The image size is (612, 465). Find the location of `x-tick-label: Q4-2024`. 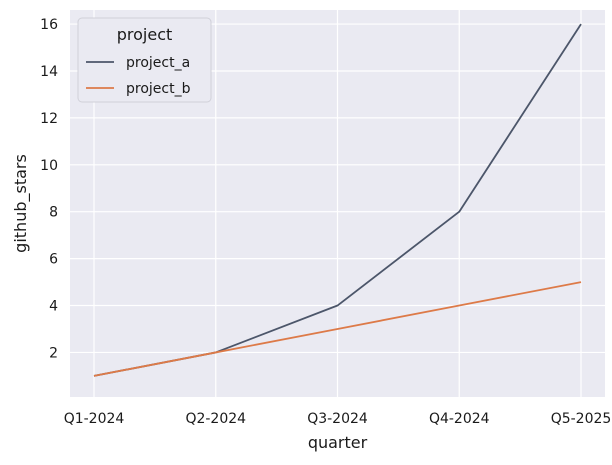

x-tick-label: Q4-2024 is located at coordinates (459, 419).